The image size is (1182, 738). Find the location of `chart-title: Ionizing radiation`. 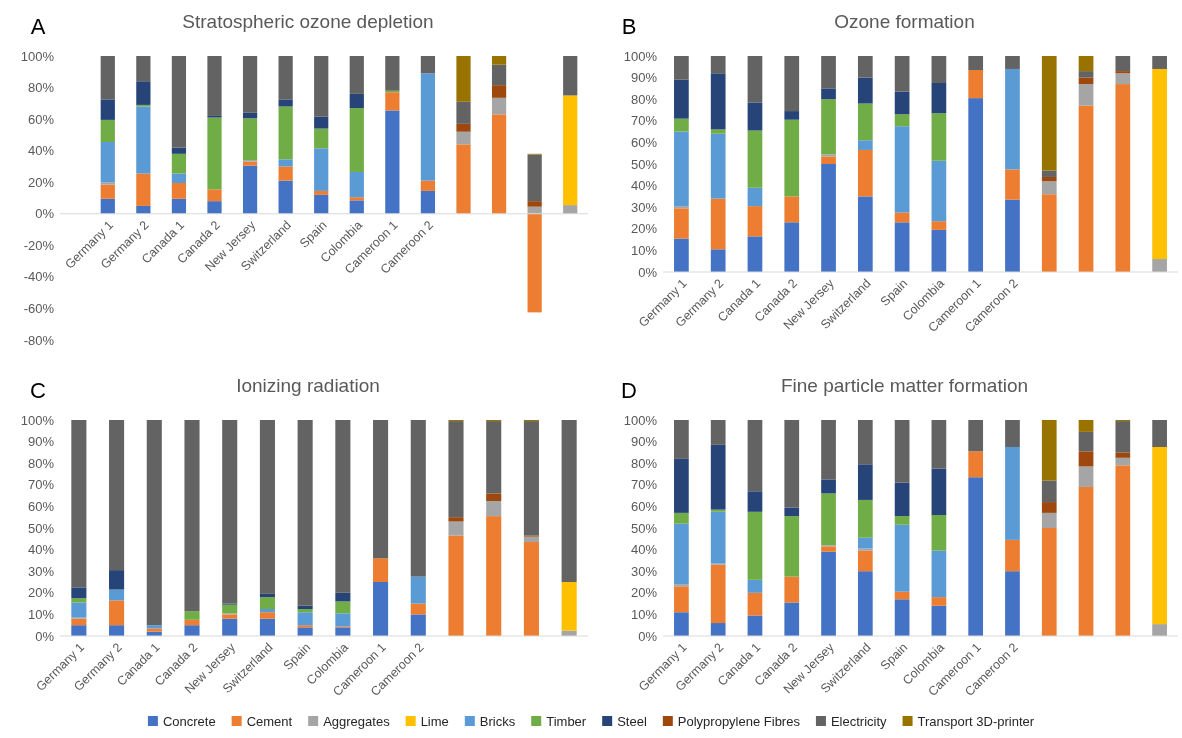

chart-title: Ionizing radiation is located at coordinates (308, 385).